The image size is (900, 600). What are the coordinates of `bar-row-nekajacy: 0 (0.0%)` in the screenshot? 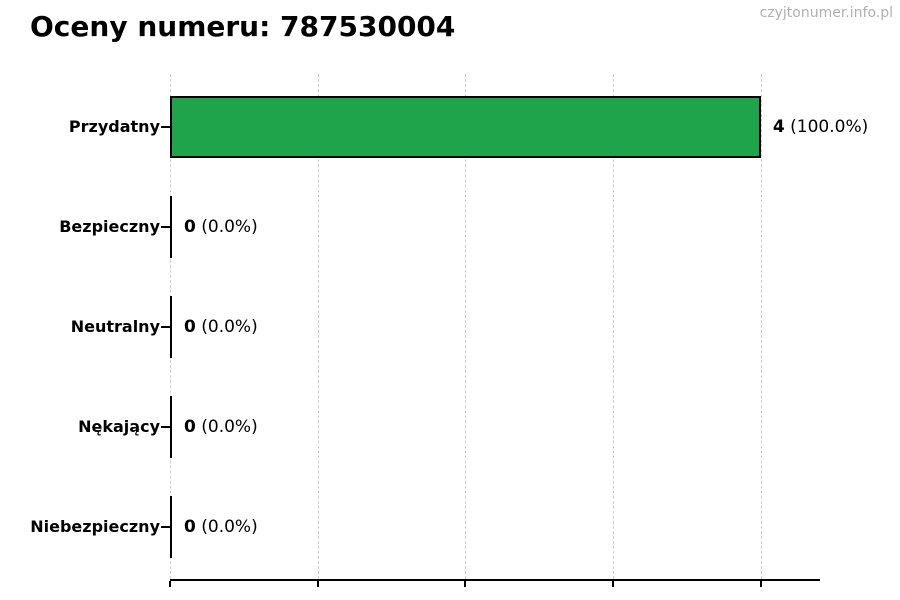 It's located at (209, 427).